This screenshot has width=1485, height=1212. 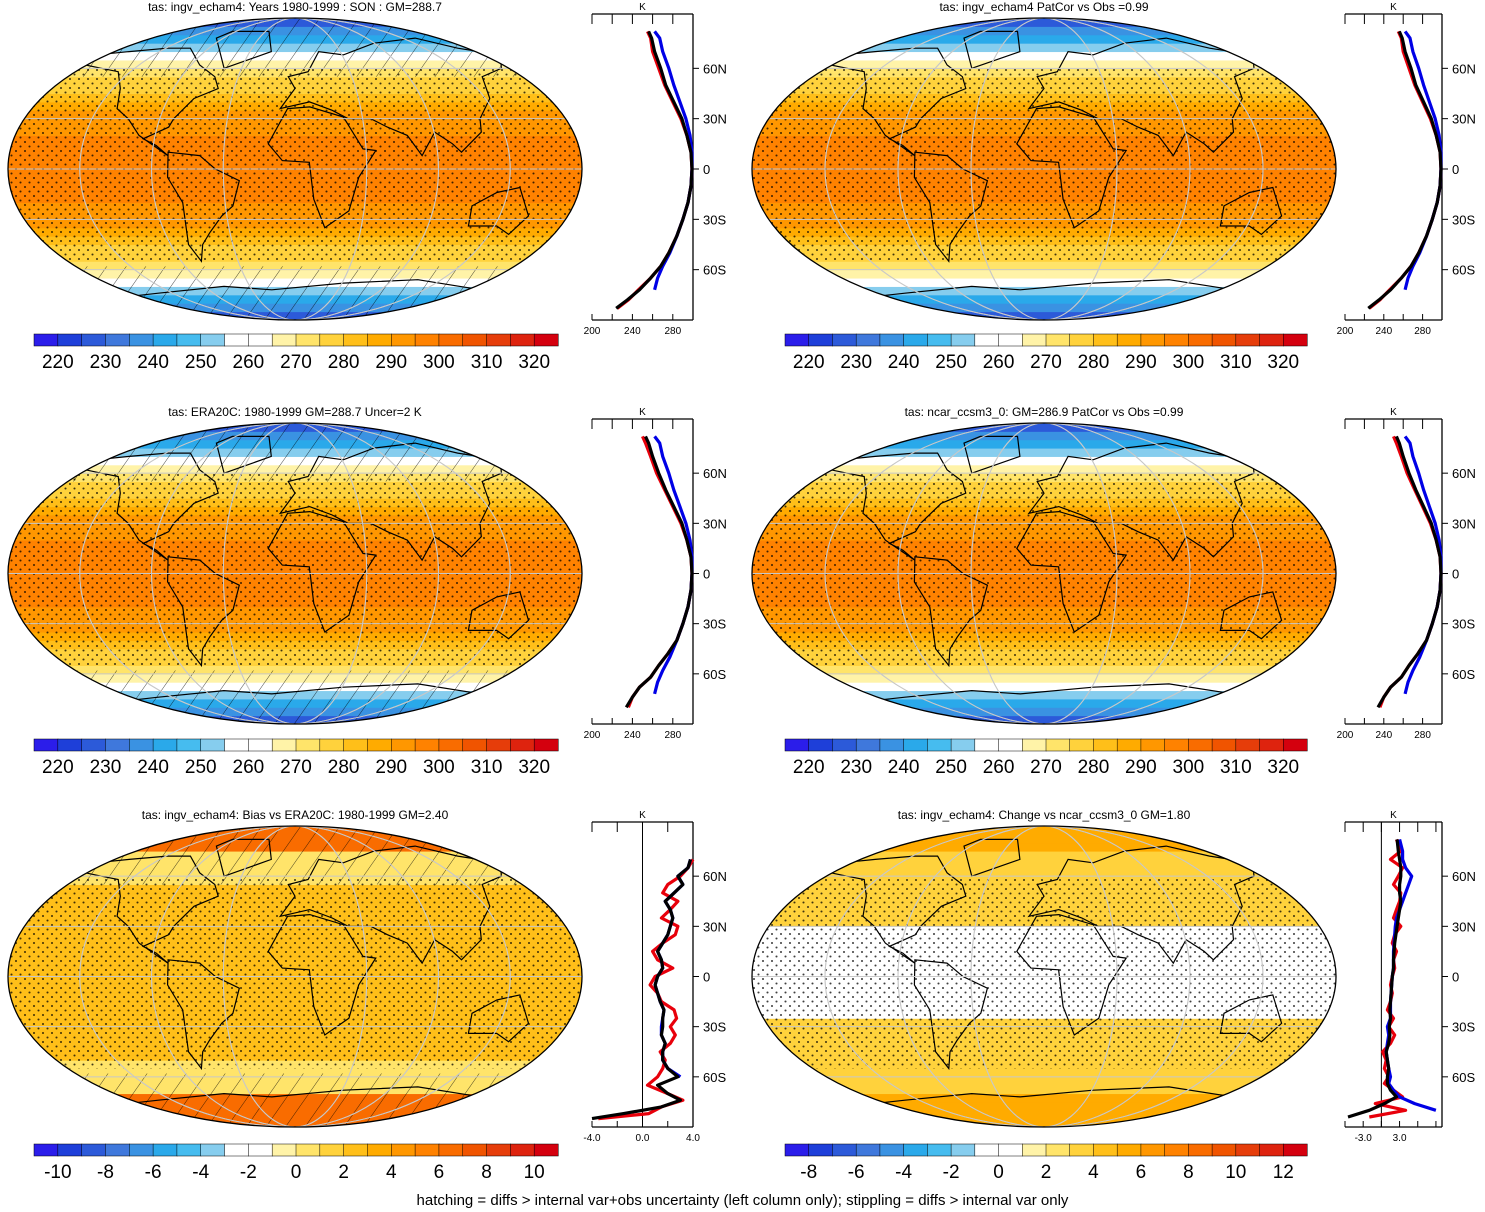 What do you see at coordinates (714, 1077) in the screenshot?
I see `profile-lat-label: 60S` at bounding box center [714, 1077].